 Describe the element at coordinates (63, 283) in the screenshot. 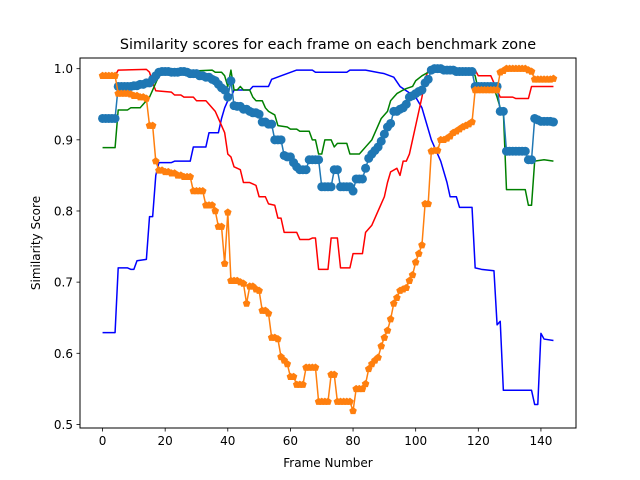

I see `y-tick-label-2: 0.7` at that location.